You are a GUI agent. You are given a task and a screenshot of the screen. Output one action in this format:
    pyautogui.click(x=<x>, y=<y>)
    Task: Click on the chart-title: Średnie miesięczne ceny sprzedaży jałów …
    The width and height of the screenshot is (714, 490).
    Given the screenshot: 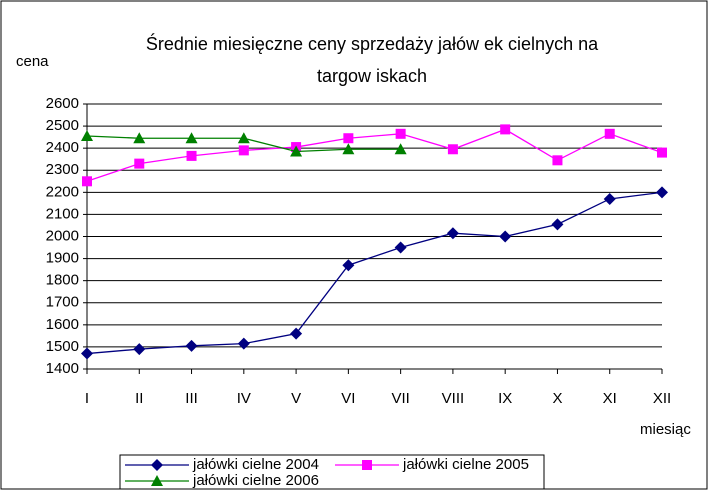 What is the action you would take?
    pyautogui.click(x=372, y=43)
    